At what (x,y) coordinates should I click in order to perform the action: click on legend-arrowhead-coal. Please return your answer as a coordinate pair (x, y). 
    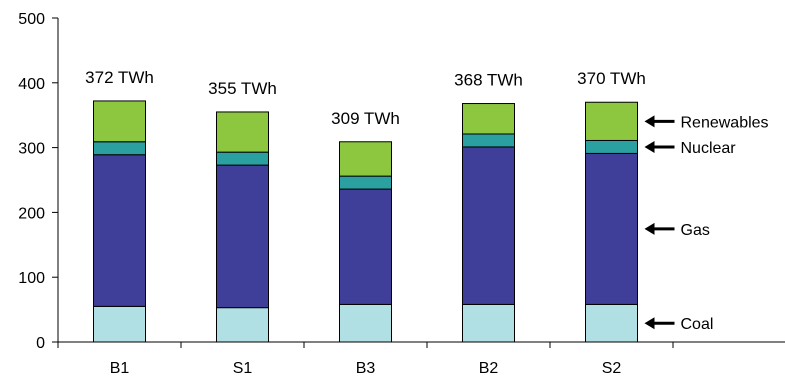
    Looking at the image, I should click on (649, 323).